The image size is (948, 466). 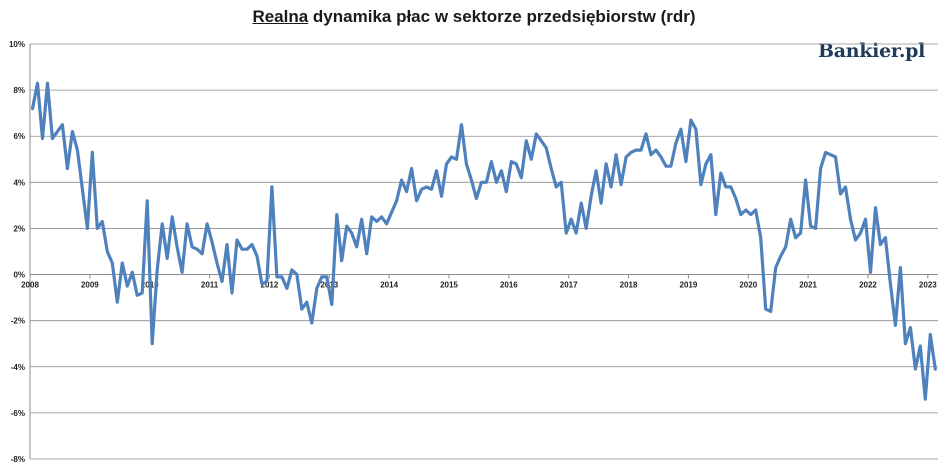 I want to click on x-tick-label: 2020, so click(x=748, y=285).